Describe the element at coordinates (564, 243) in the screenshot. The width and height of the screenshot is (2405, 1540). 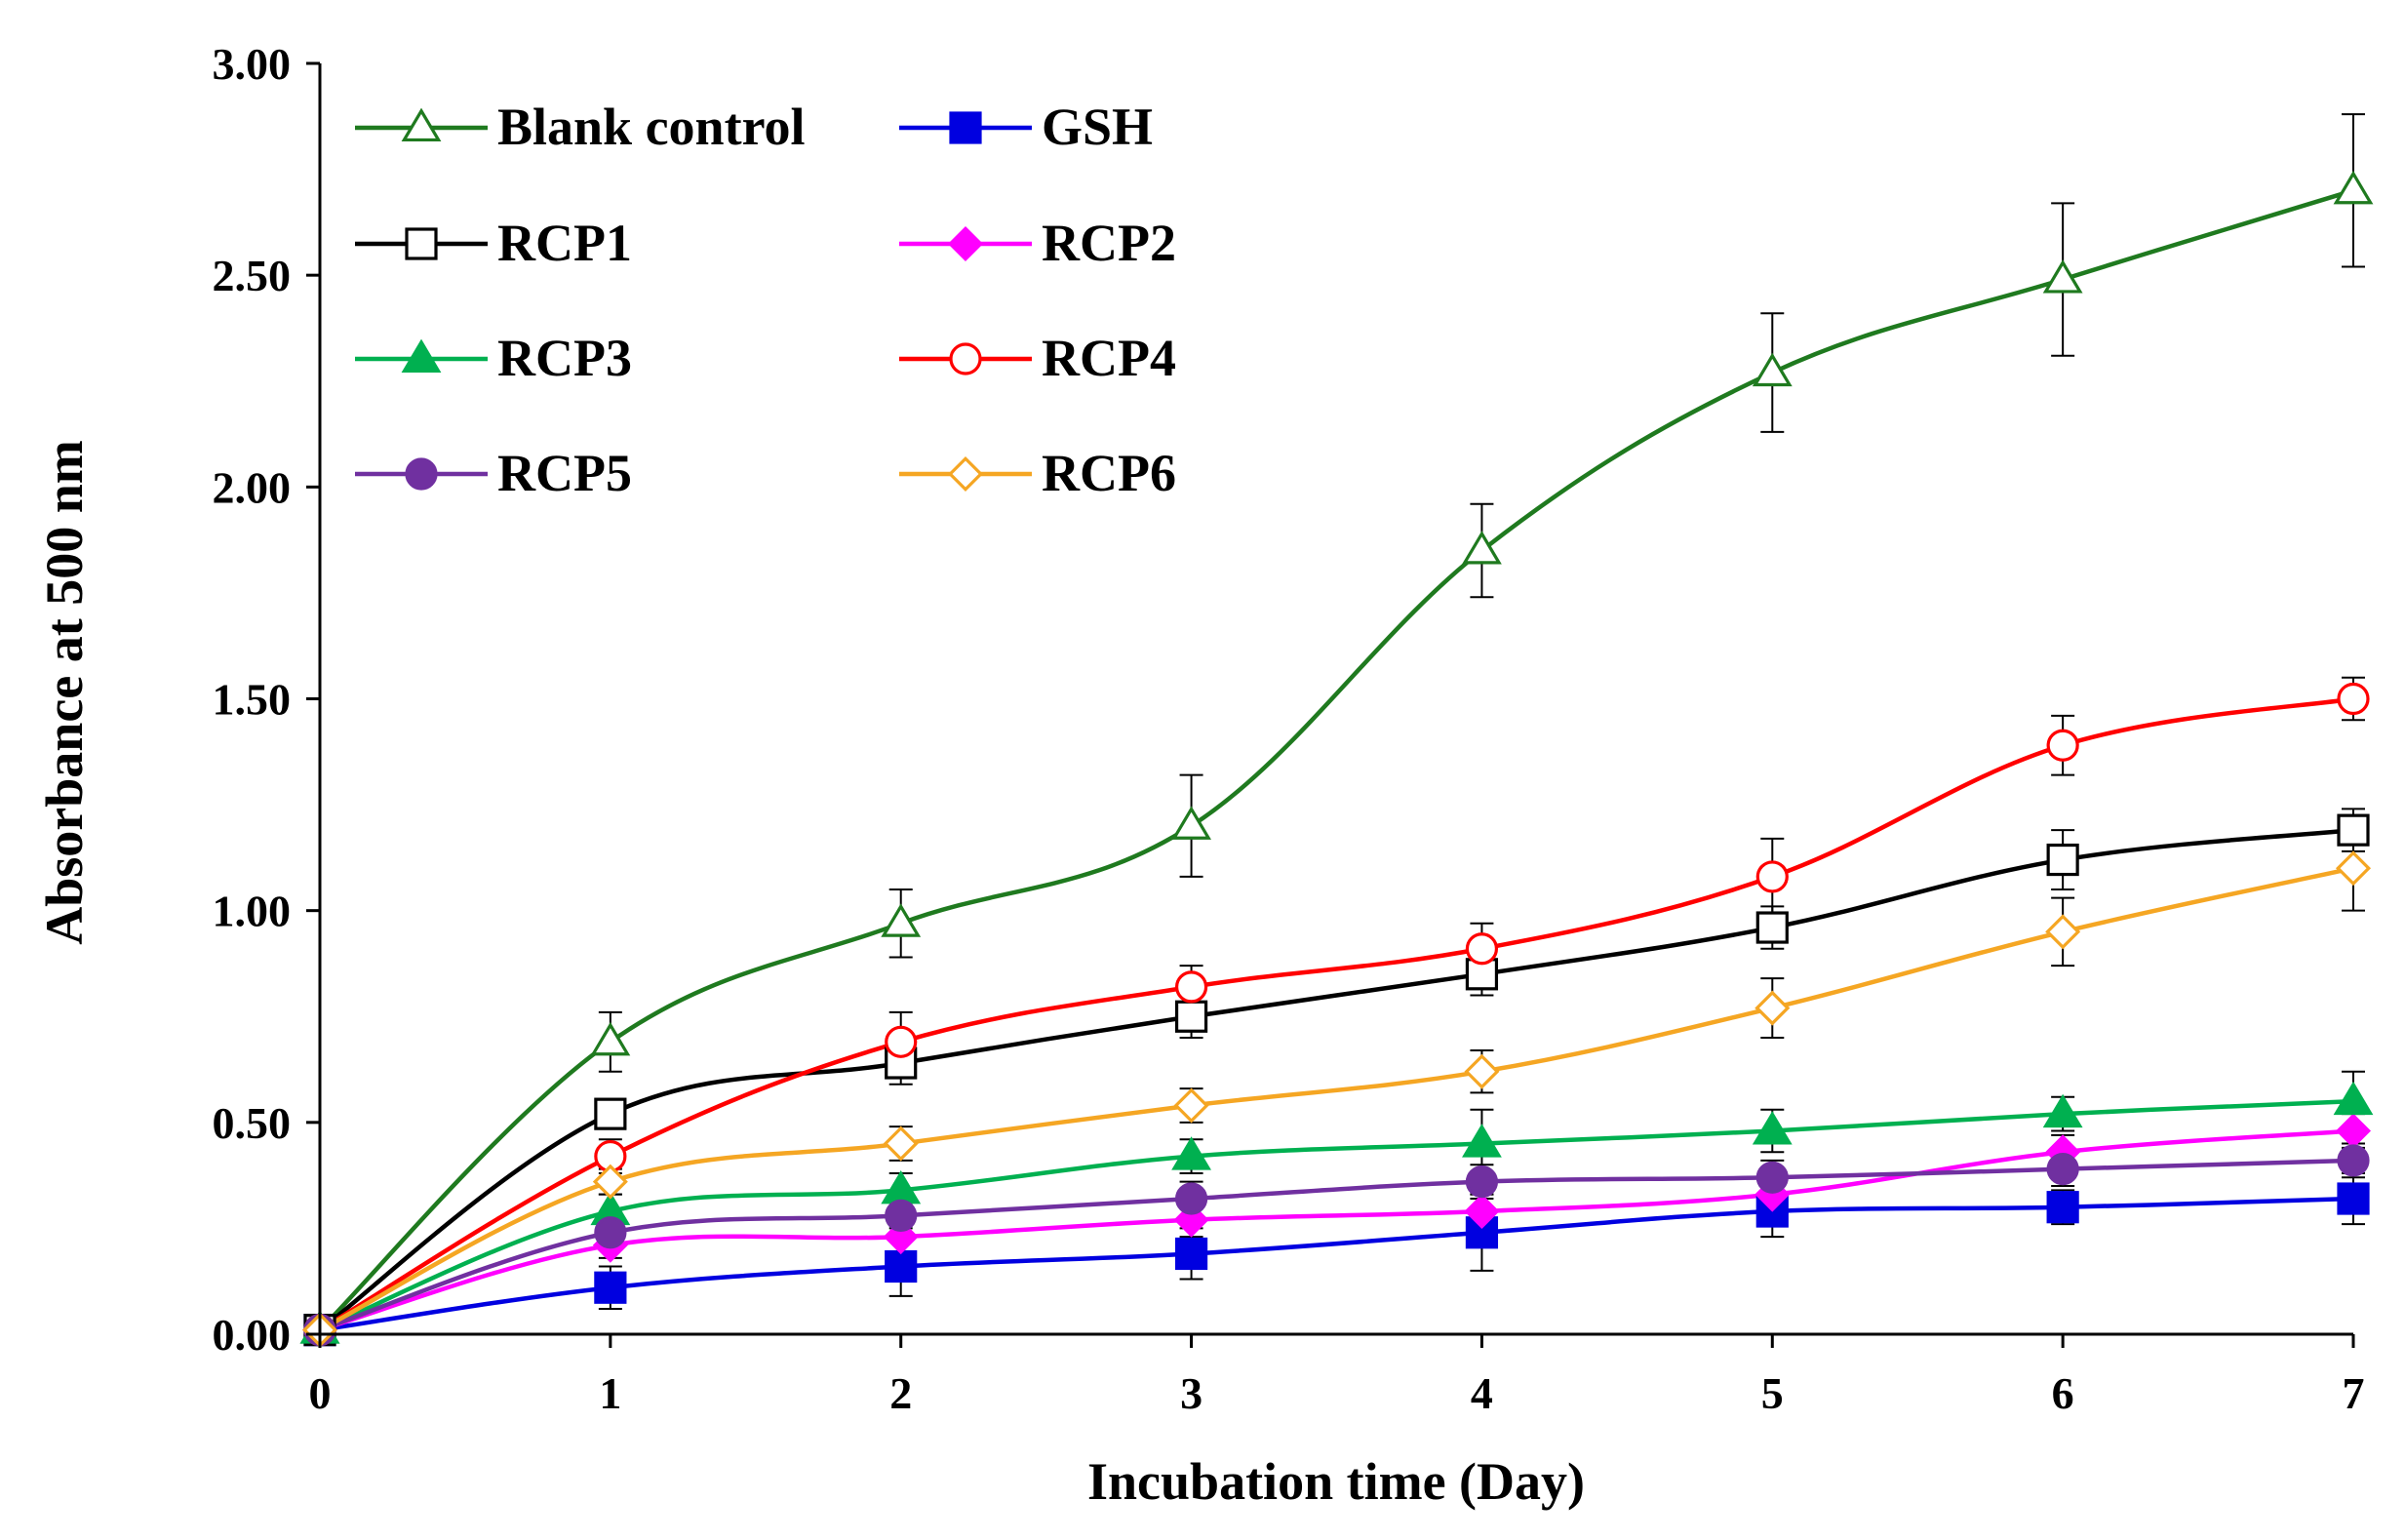
I see `legend-label-rcp1: RCP1` at that location.